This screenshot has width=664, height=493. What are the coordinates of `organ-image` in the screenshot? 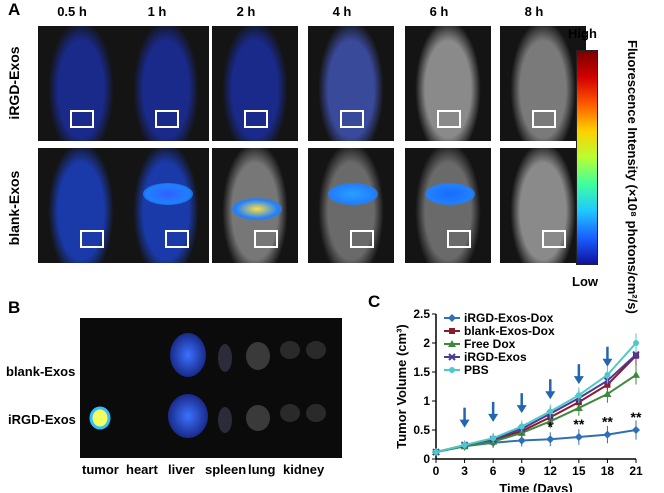 It's located at (211, 388).